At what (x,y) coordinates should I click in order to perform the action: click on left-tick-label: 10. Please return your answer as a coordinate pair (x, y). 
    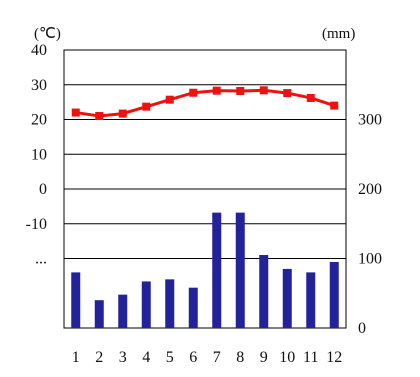
    Looking at the image, I should click on (39, 154).